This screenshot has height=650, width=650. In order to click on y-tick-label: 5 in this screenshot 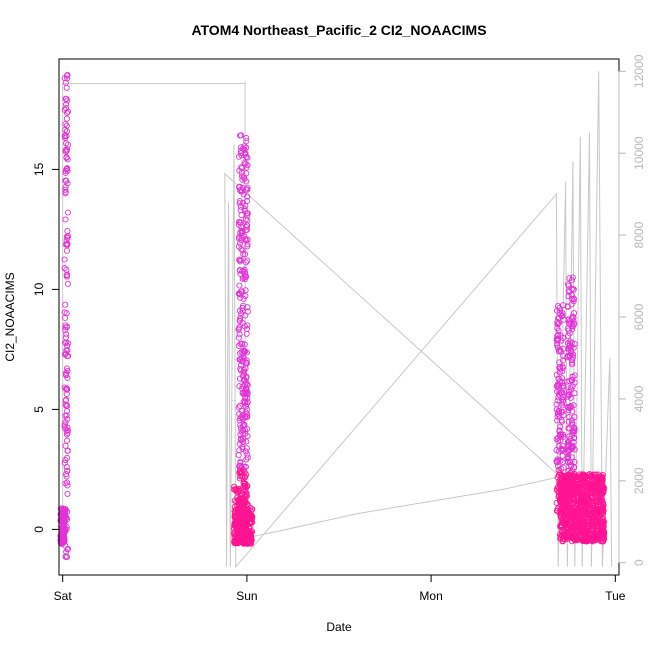, I will do `click(39, 409)`.